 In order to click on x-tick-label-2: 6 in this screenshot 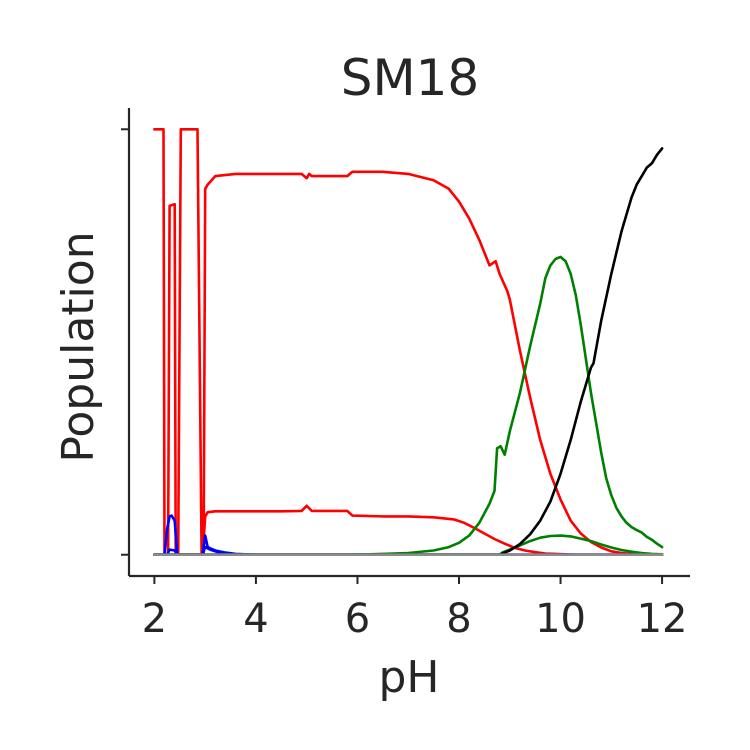, I will do `click(357, 619)`.